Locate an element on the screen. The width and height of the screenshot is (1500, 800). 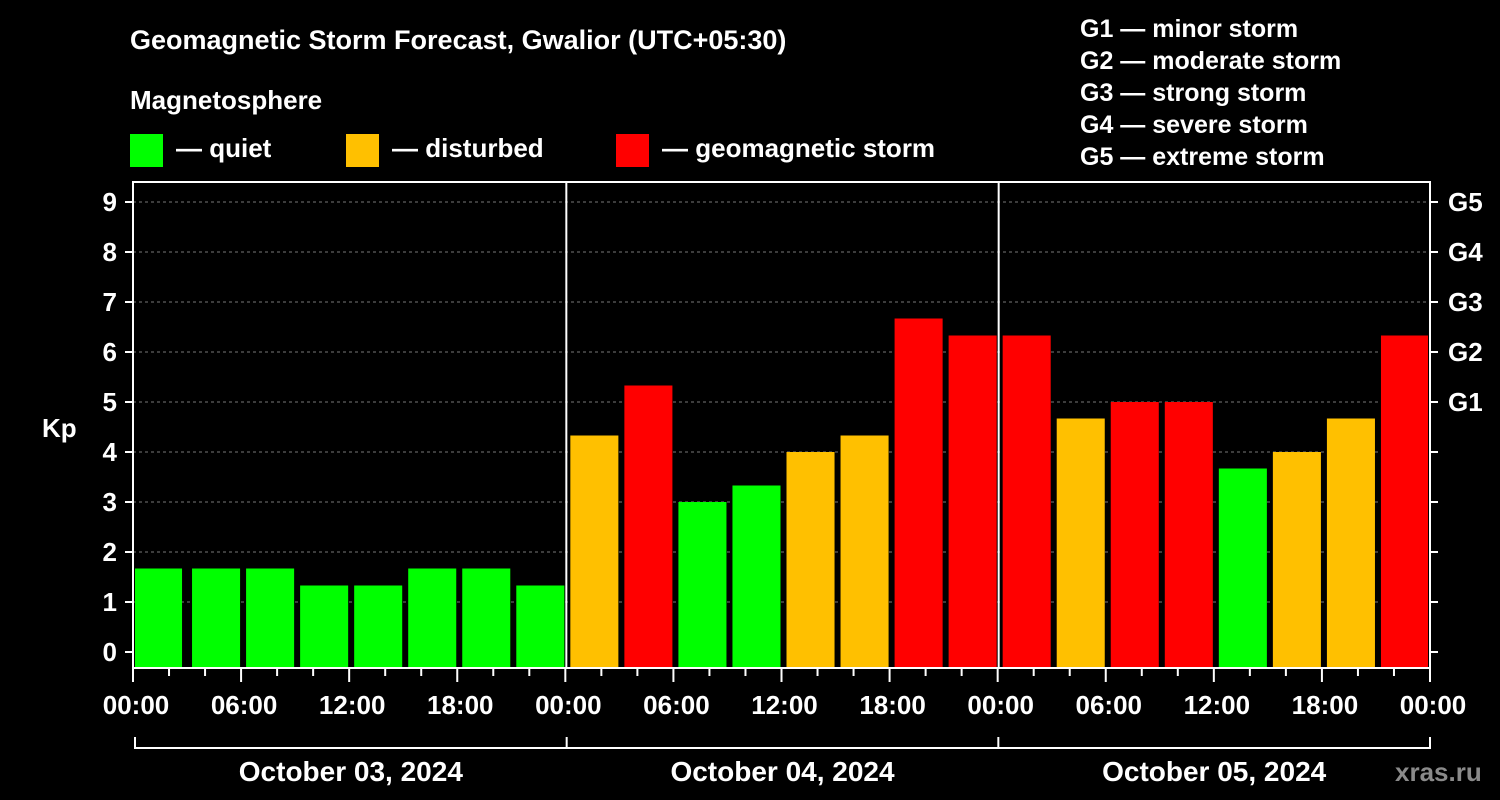
x-tick-label-4: 00:00 is located at coordinates (568, 705).